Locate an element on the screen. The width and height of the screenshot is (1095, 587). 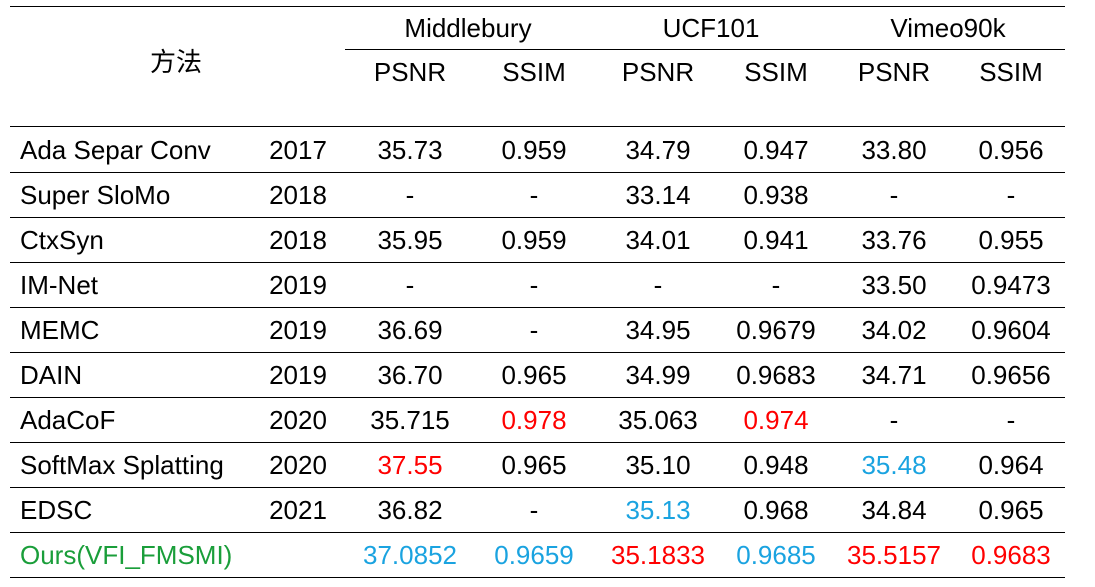
value-cell: 34.84 is located at coordinates (894, 510).